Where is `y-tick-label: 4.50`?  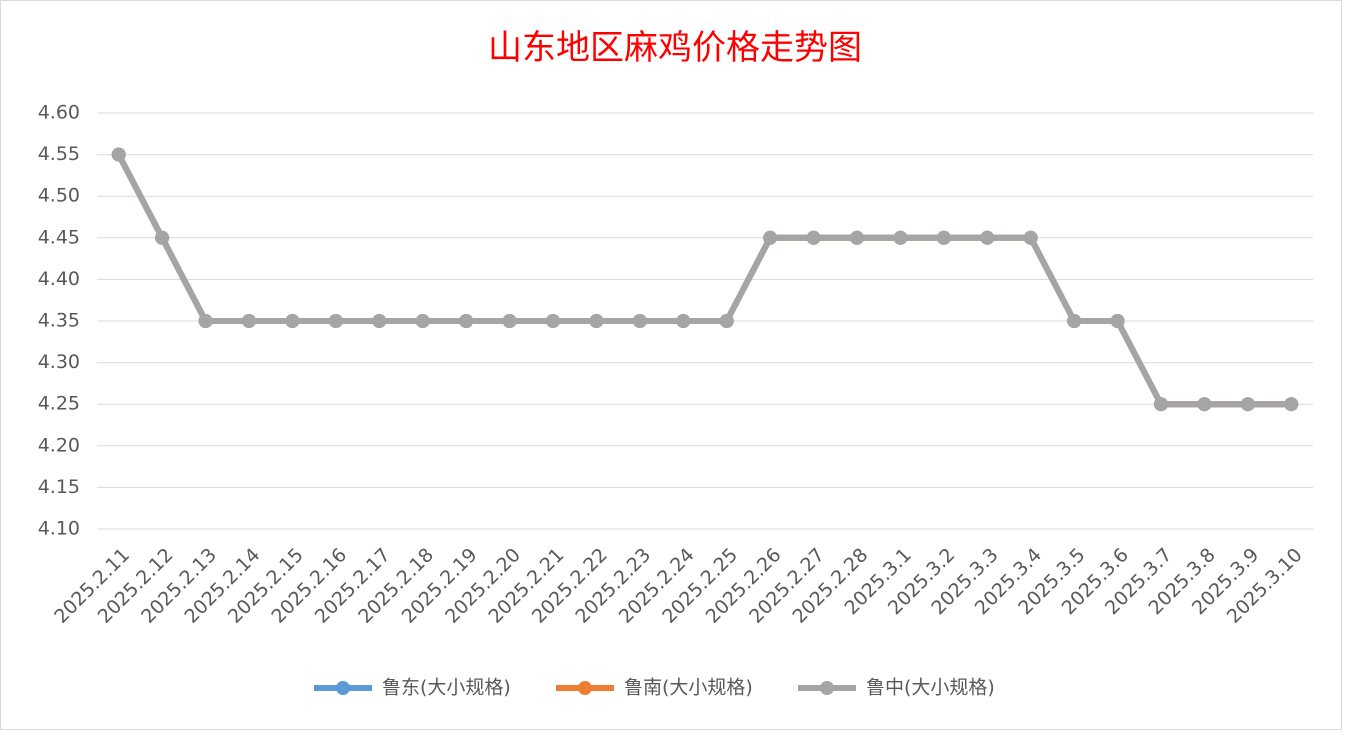
y-tick-label: 4.50 is located at coordinates (59, 196).